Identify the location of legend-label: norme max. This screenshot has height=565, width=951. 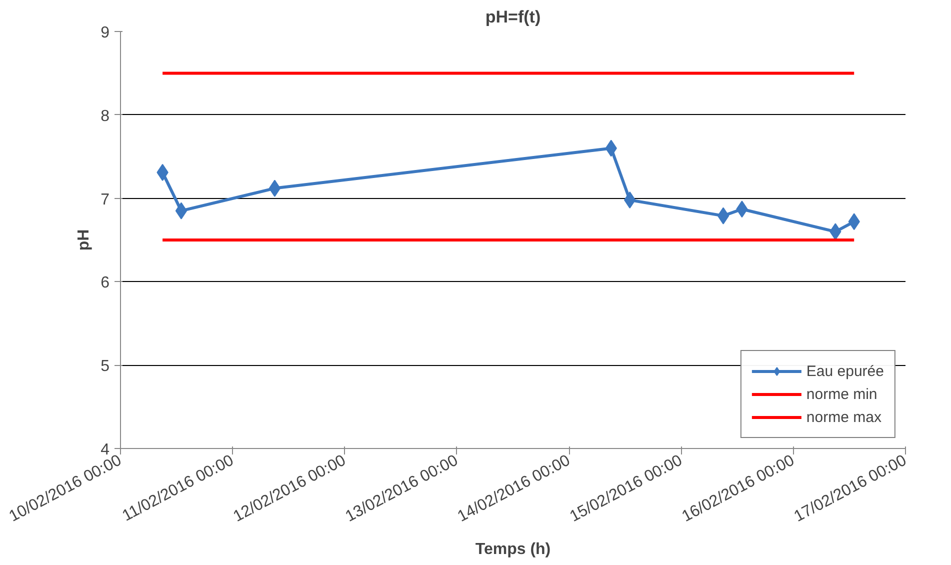
(844, 417).